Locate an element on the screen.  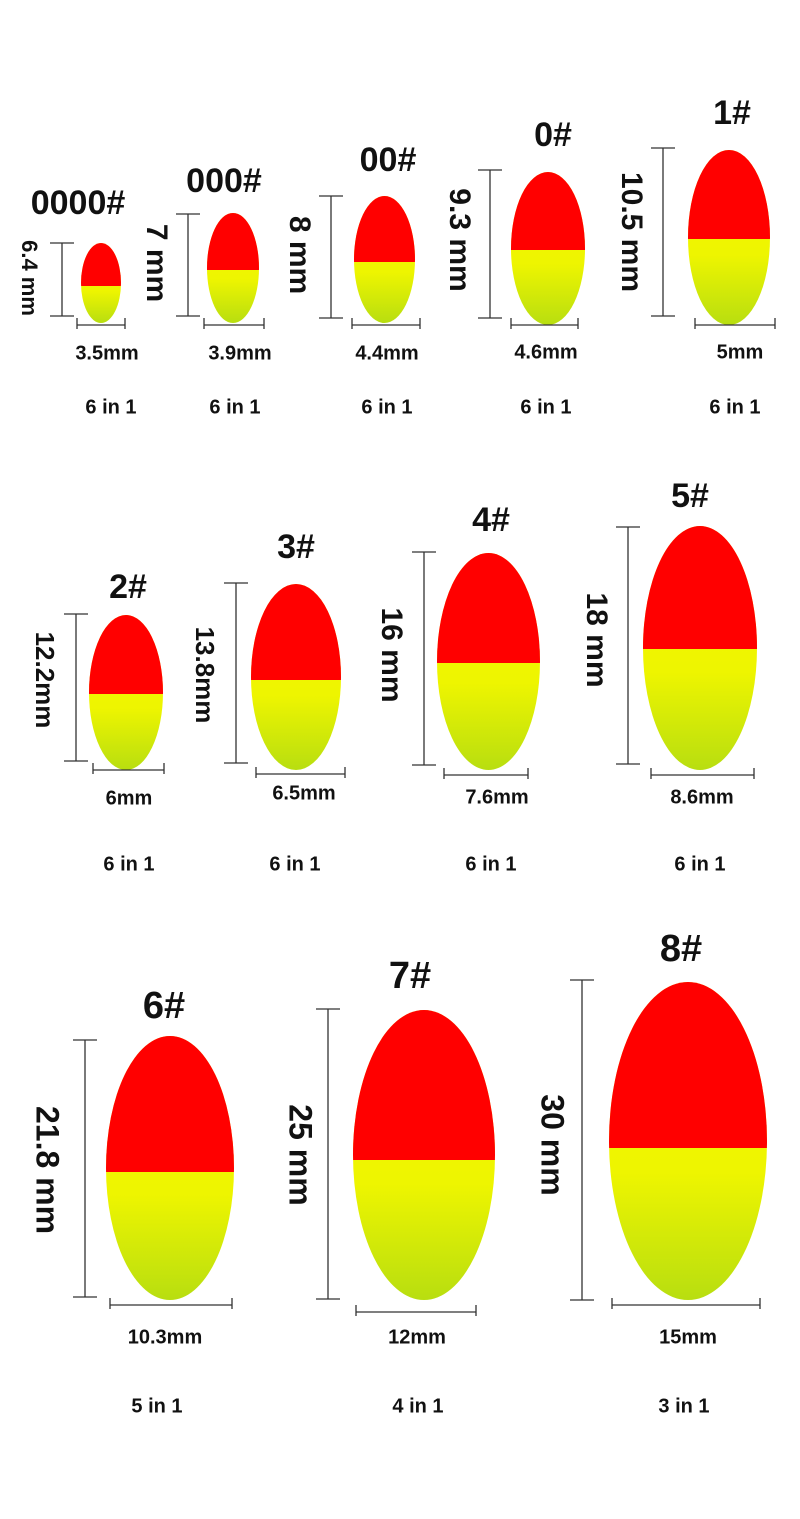
size-label: 000# is located at coordinates (224, 181).